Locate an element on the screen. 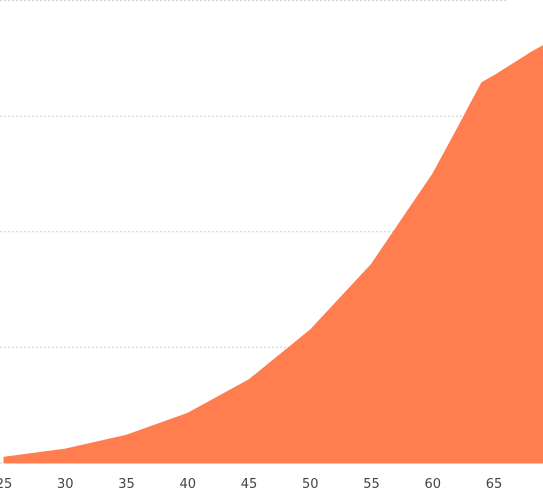  x-tick-label: 30 is located at coordinates (65, 484).